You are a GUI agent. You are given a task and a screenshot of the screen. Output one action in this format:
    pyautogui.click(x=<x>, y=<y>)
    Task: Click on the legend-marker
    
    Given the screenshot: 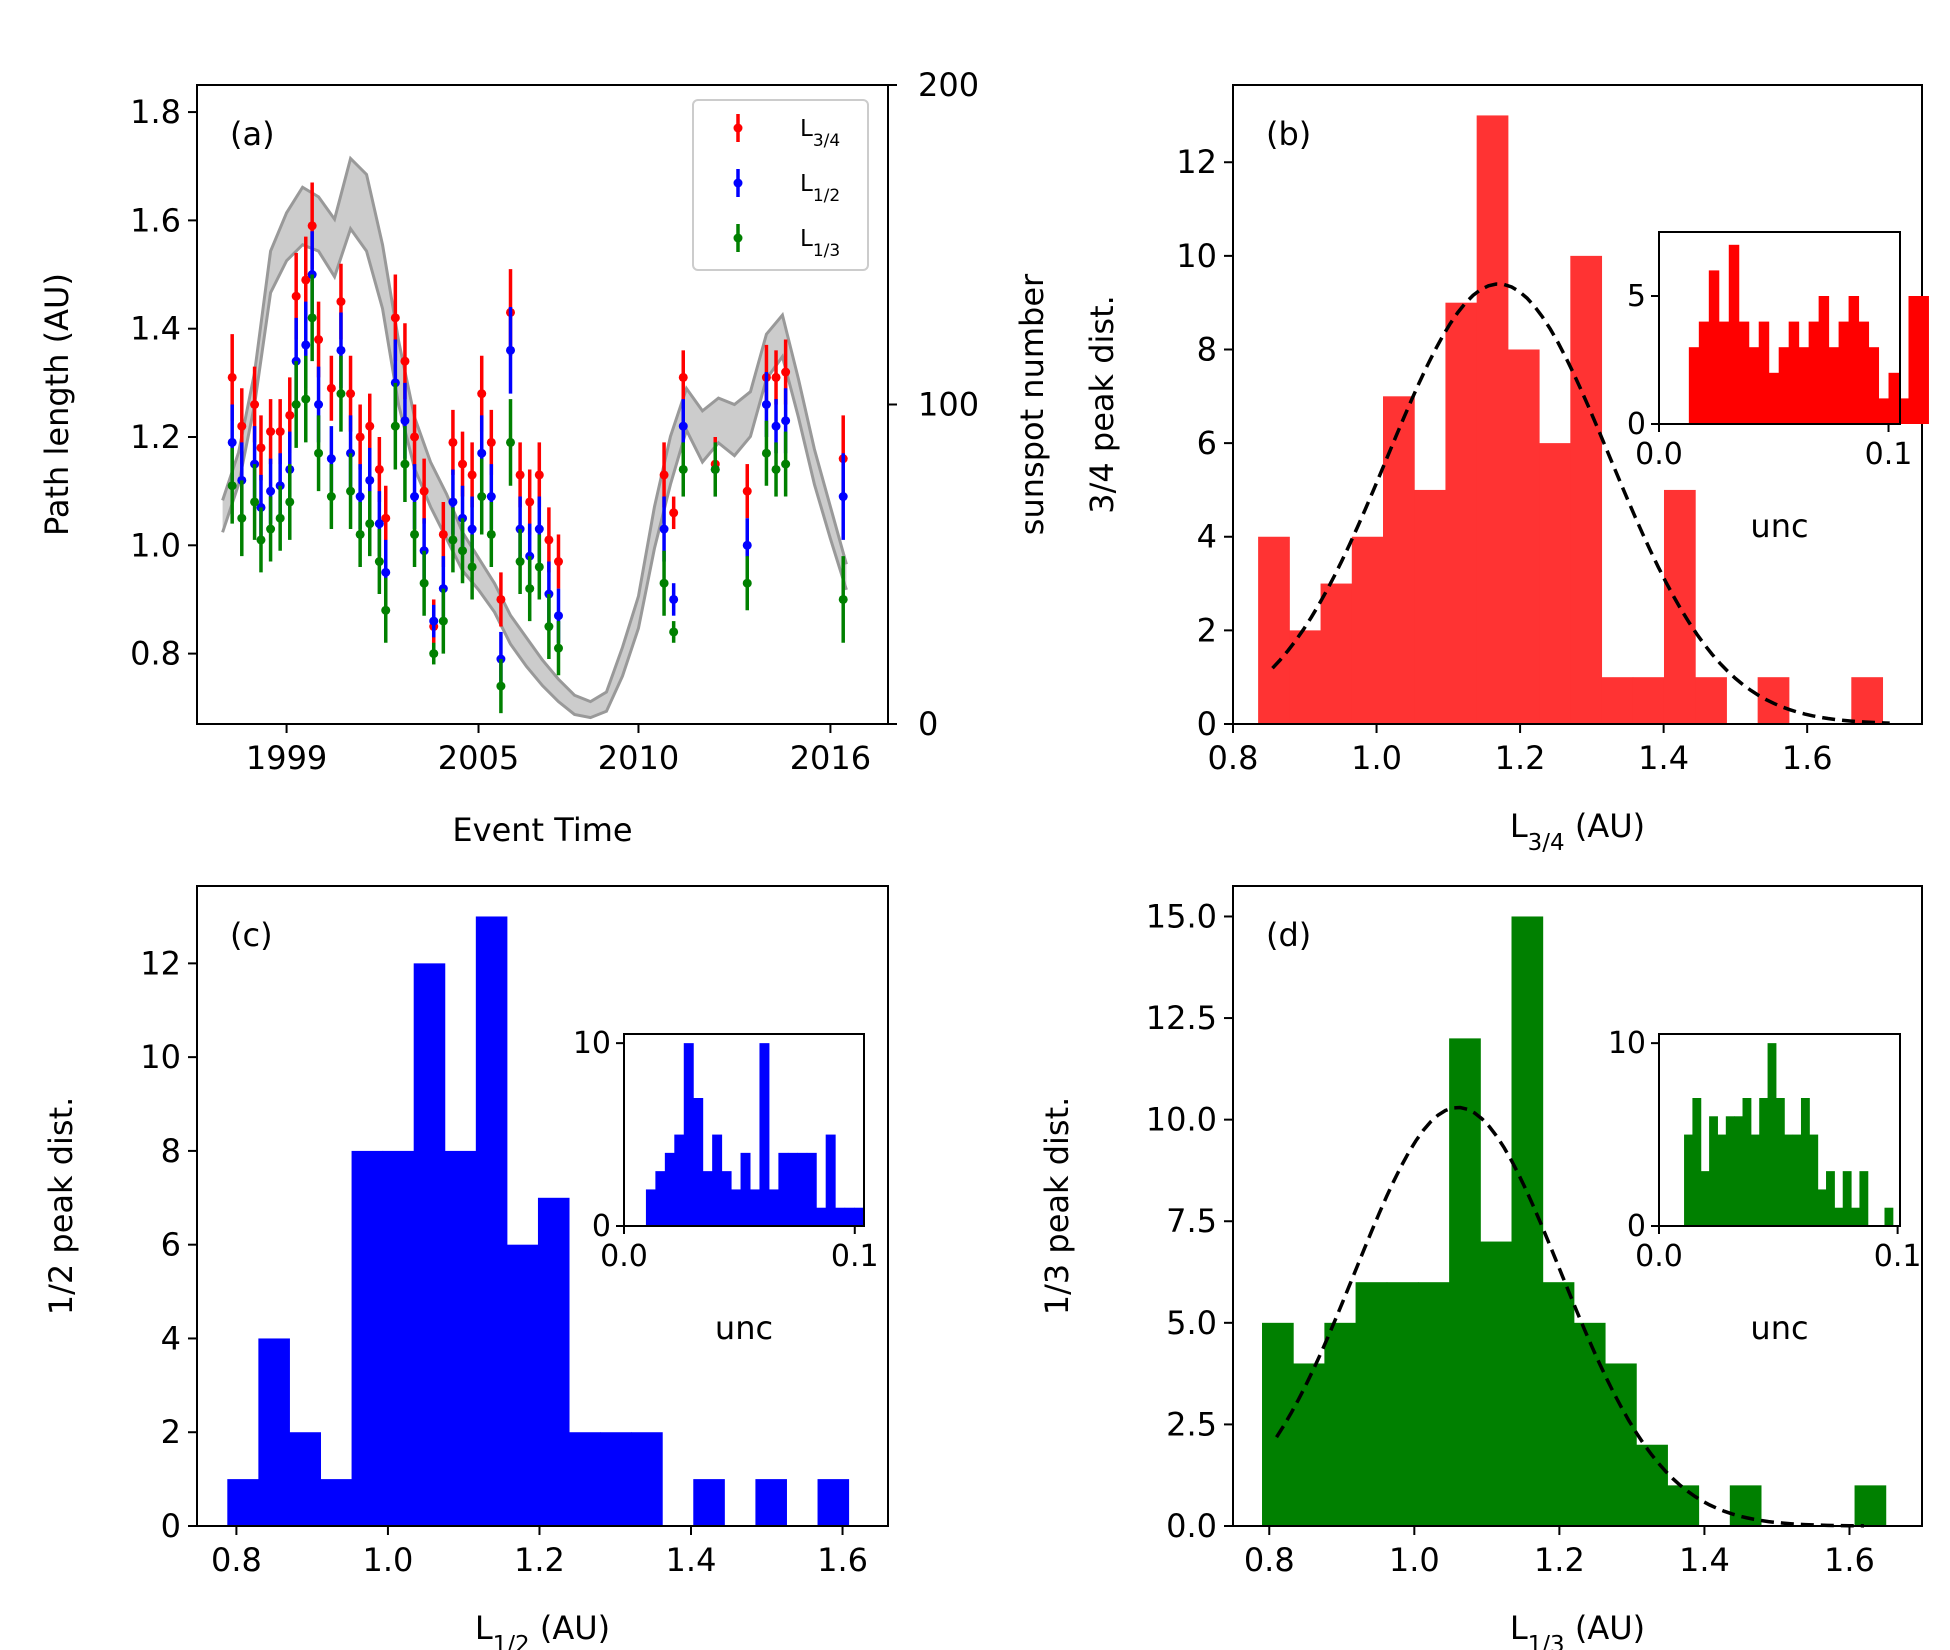 What is the action you would take?
    pyautogui.click(x=738, y=238)
    